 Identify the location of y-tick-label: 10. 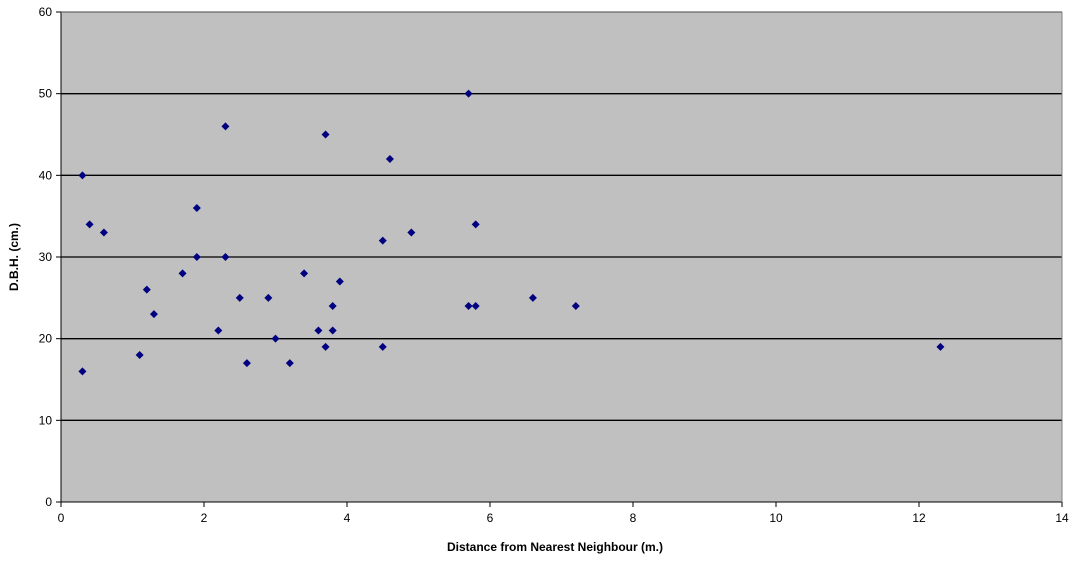
(46, 420).